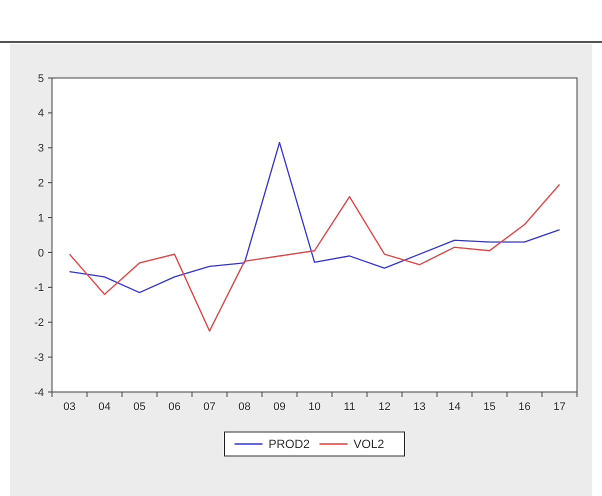 The width and height of the screenshot is (602, 496). What do you see at coordinates (69, 407) in the screenshot?
I see `x-tick-label: 03` at bounding box center [69, 407].